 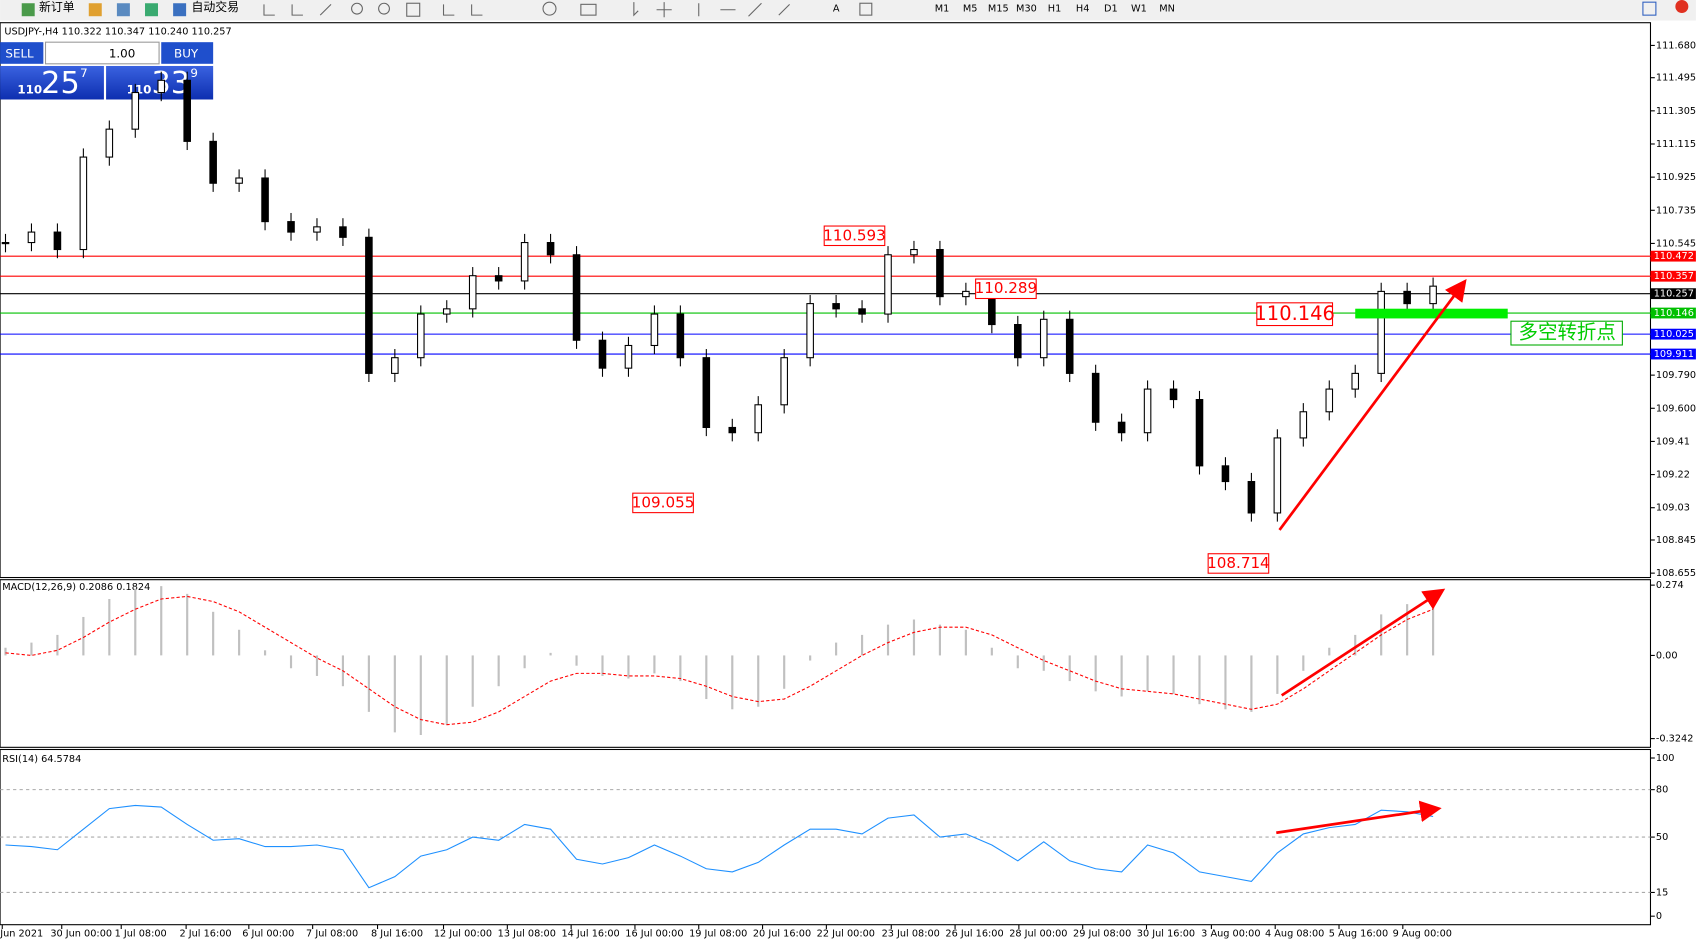 What do you see at coordinates (1083, 9) in the screenshot?
I see `timeframe: H4` at bounding box center [1083, 9].